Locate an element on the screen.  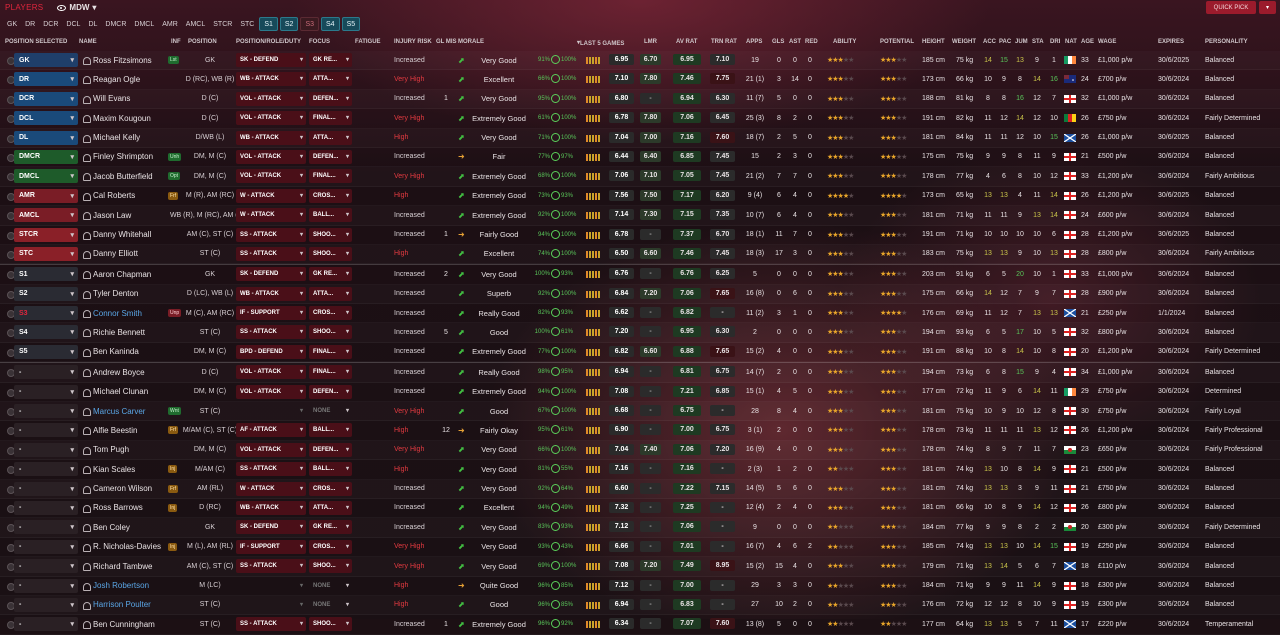
col-jum: JUM is located at coordinates (1021, 42).